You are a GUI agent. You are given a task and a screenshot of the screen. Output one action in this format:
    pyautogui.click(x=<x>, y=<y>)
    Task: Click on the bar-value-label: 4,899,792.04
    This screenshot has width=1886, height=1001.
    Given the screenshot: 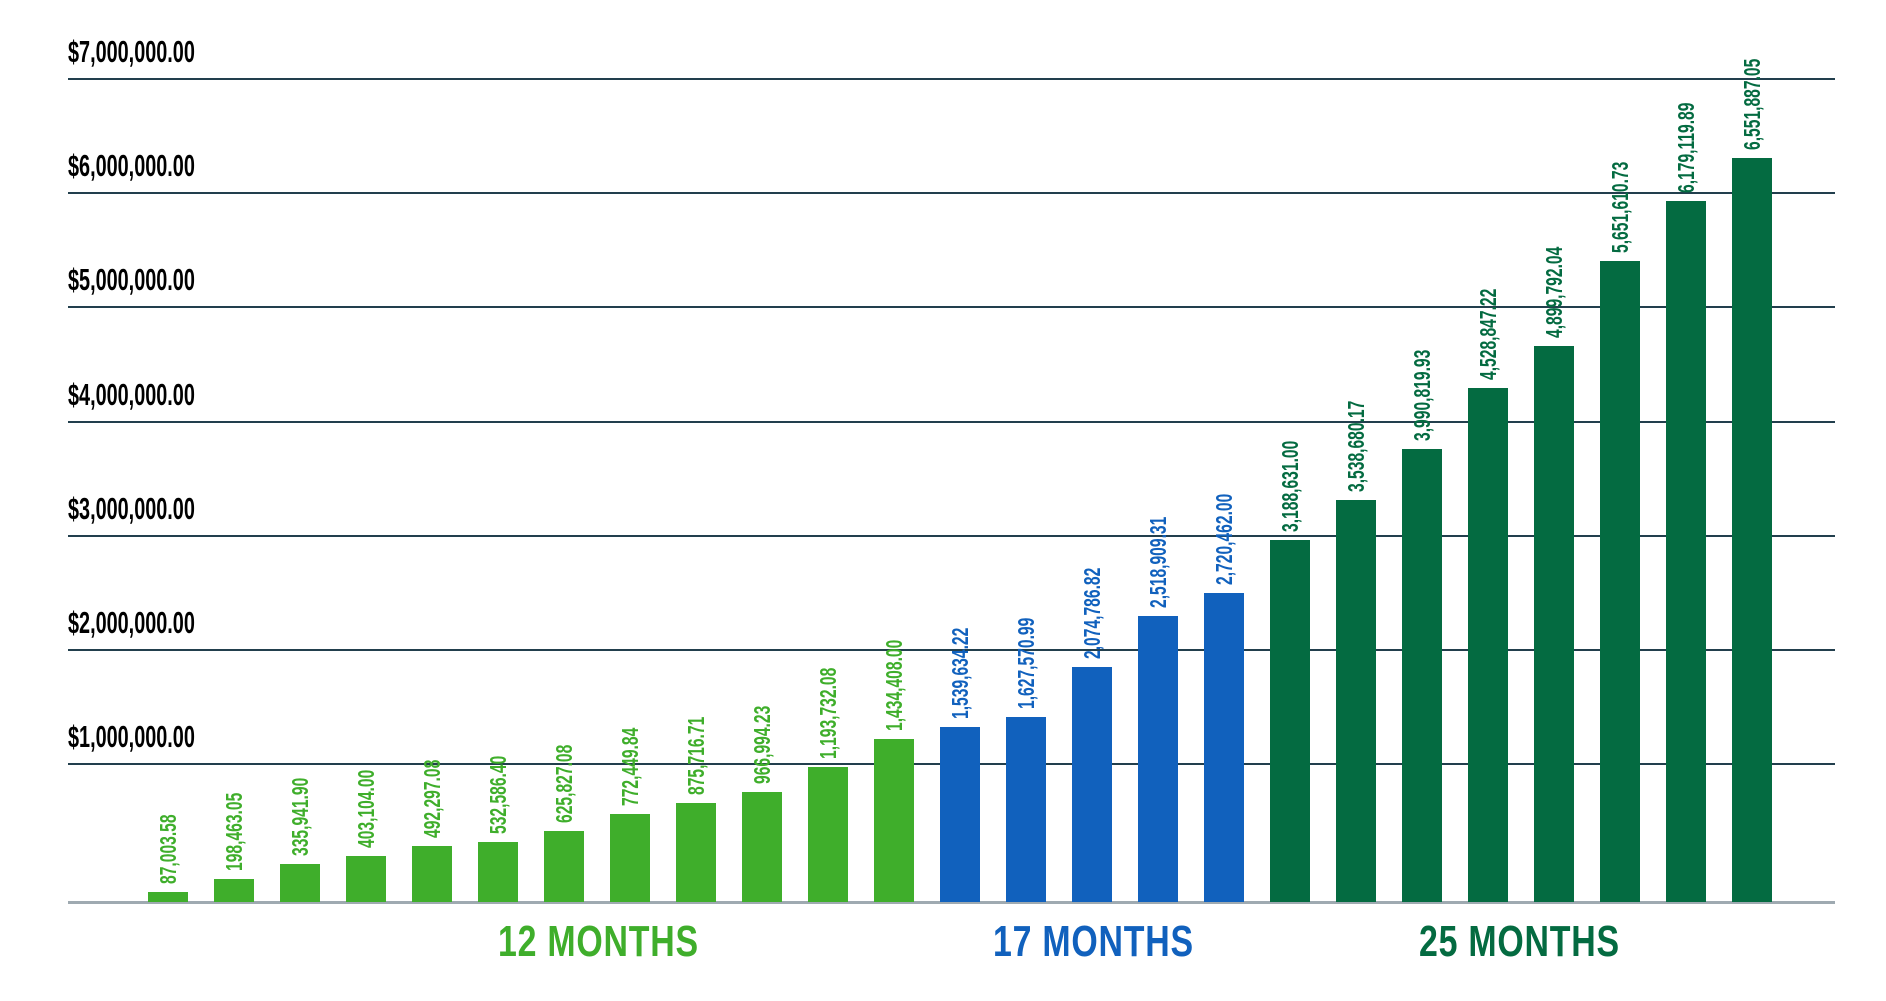 What is the action you would take?
    pyautogui.click(x=1554, y=271)
    